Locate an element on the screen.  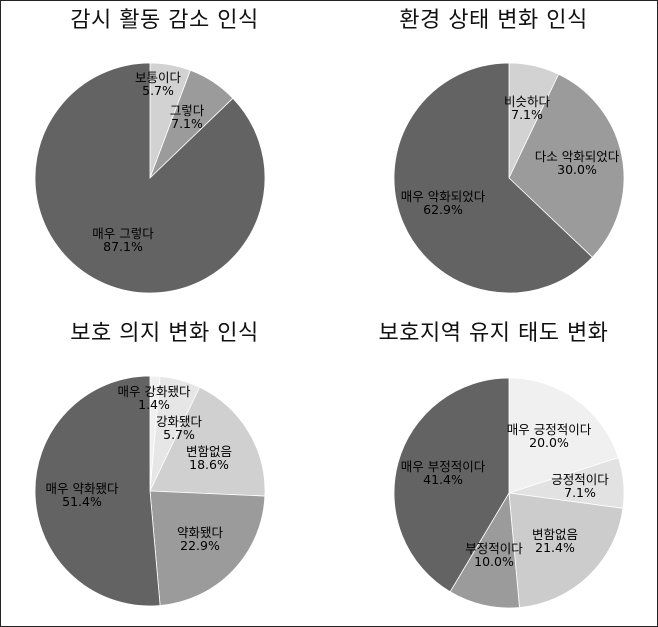
slice-label: 비슷하다 7.1% is located at coordinates (527, 108).